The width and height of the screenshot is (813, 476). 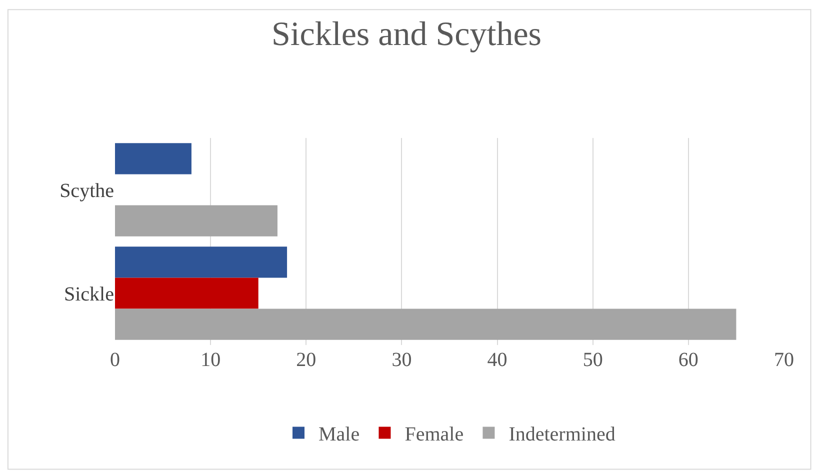 I want to click on x-tick-label: 50, so click(x=592, y=360).